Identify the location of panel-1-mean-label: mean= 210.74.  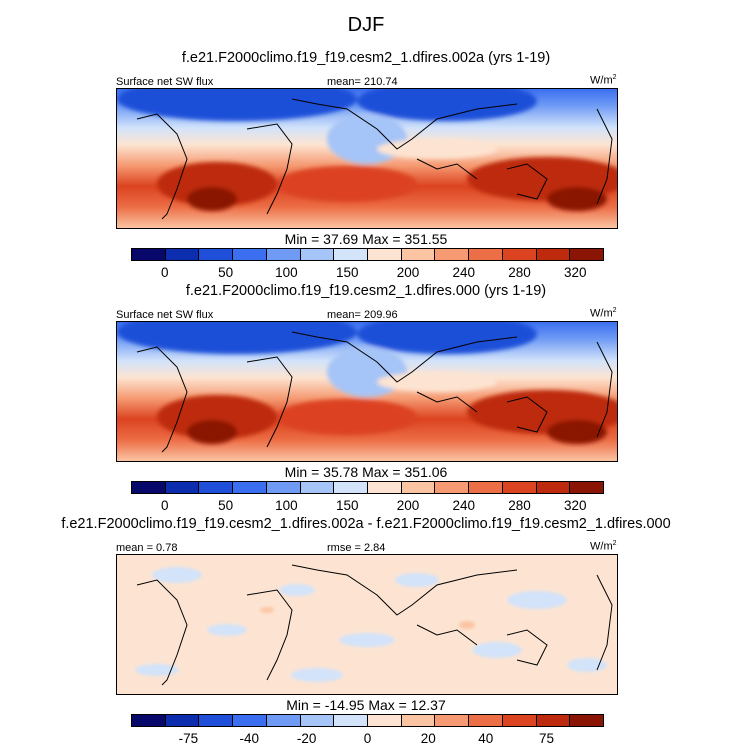
(362, 82).